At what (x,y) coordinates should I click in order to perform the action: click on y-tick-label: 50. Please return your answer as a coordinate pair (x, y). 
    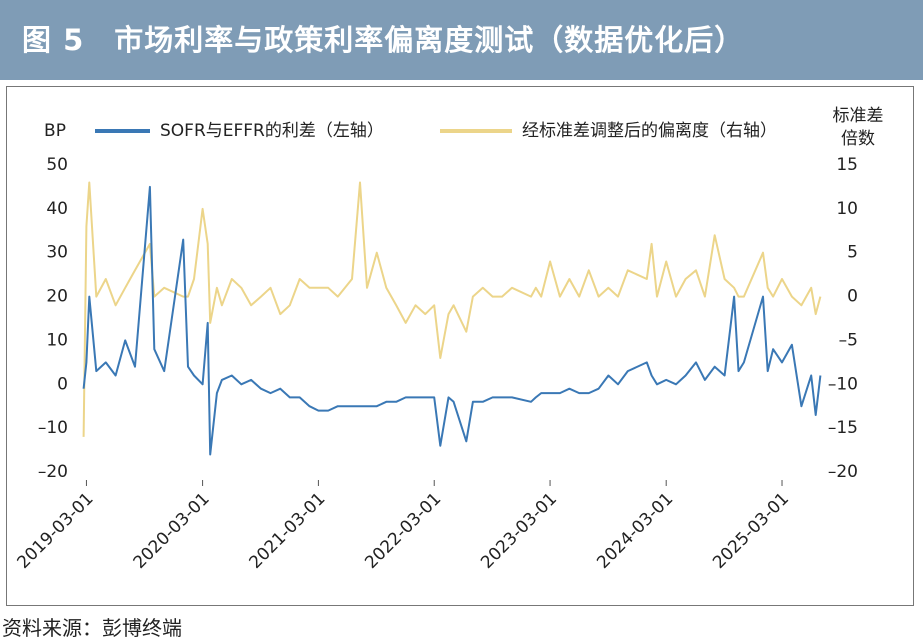
    Looking at the image, I should click on (57, 165).